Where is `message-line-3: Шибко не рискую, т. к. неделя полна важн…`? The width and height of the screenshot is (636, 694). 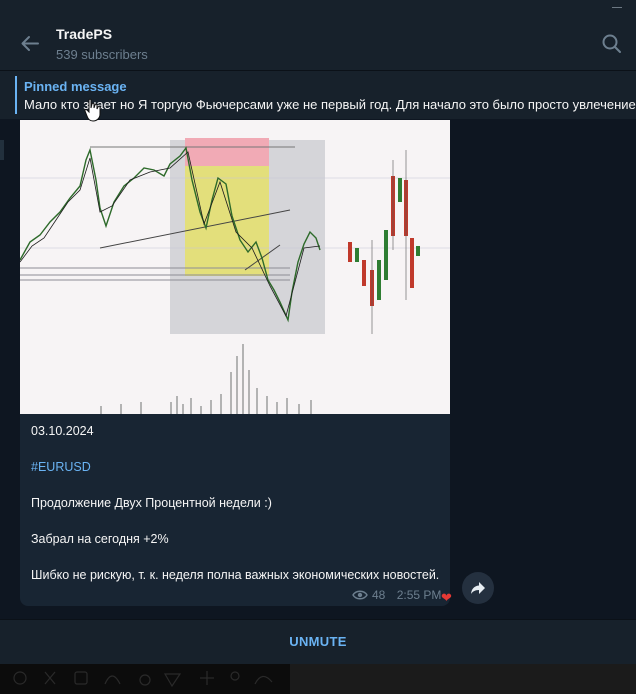
message-line-3: Шибко не рискую, т. к. неделя полна важн… is located at coordinates (235, 575).